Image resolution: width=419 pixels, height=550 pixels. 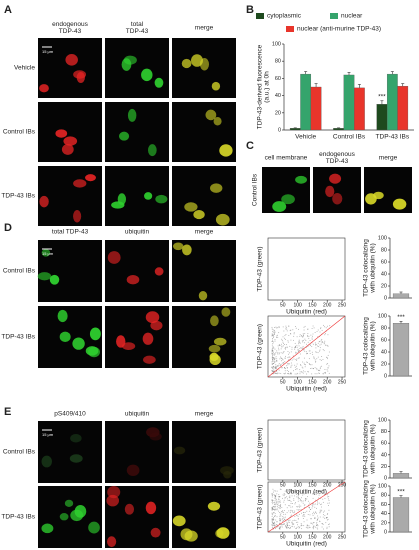 I want to click on y-tick-label: 80, so click(x=384, y=328).